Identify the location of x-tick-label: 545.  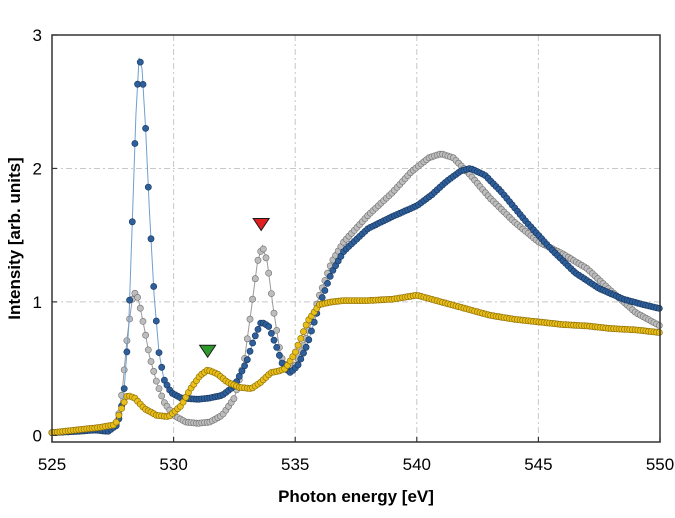
(538, 464).